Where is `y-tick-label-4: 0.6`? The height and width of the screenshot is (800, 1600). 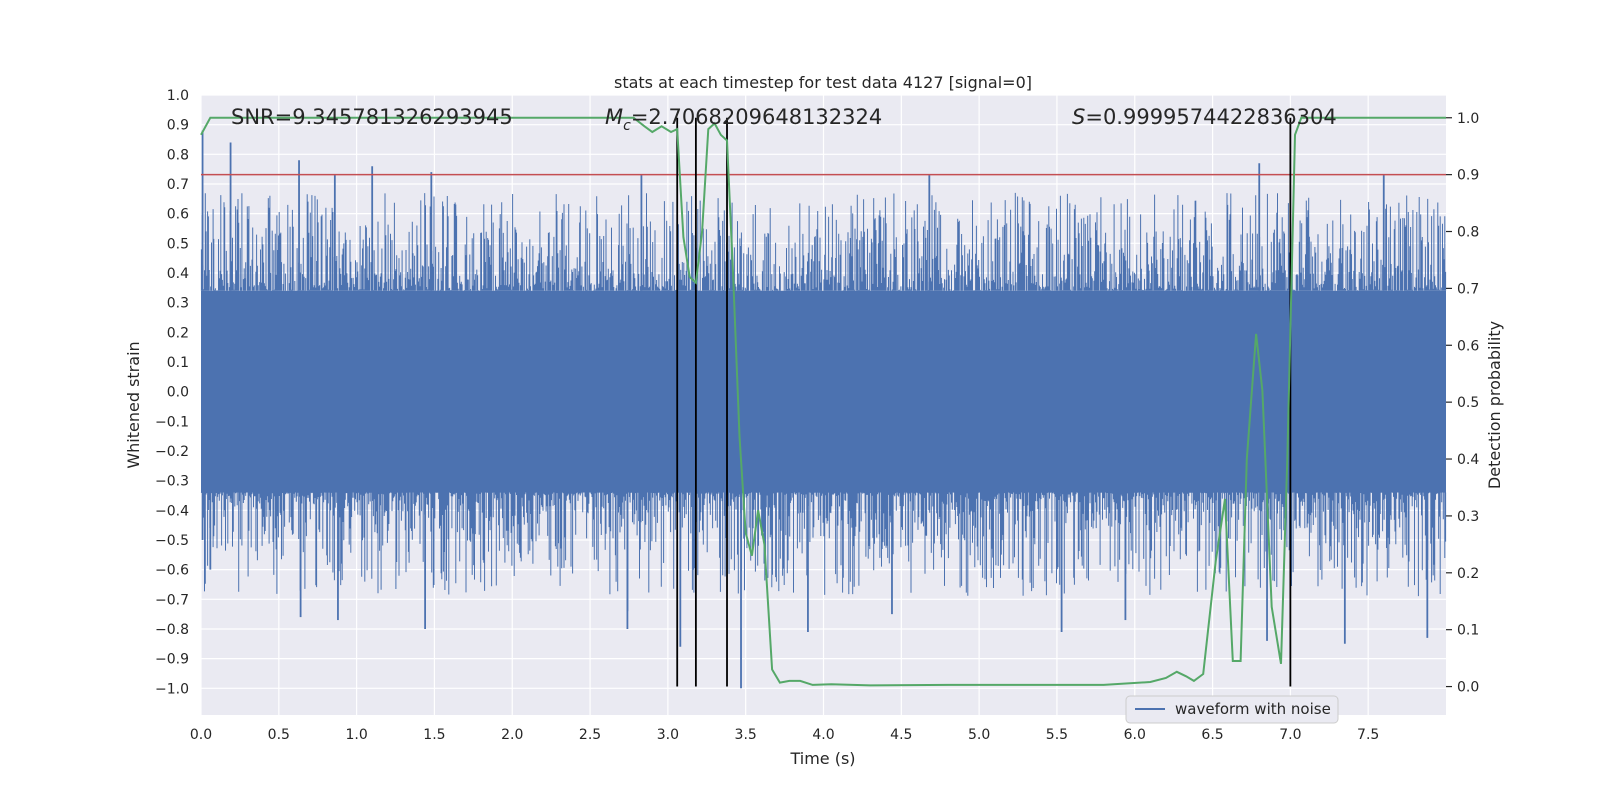
y-tick-label-4: 0.6 is located at coordinates (178, 215).